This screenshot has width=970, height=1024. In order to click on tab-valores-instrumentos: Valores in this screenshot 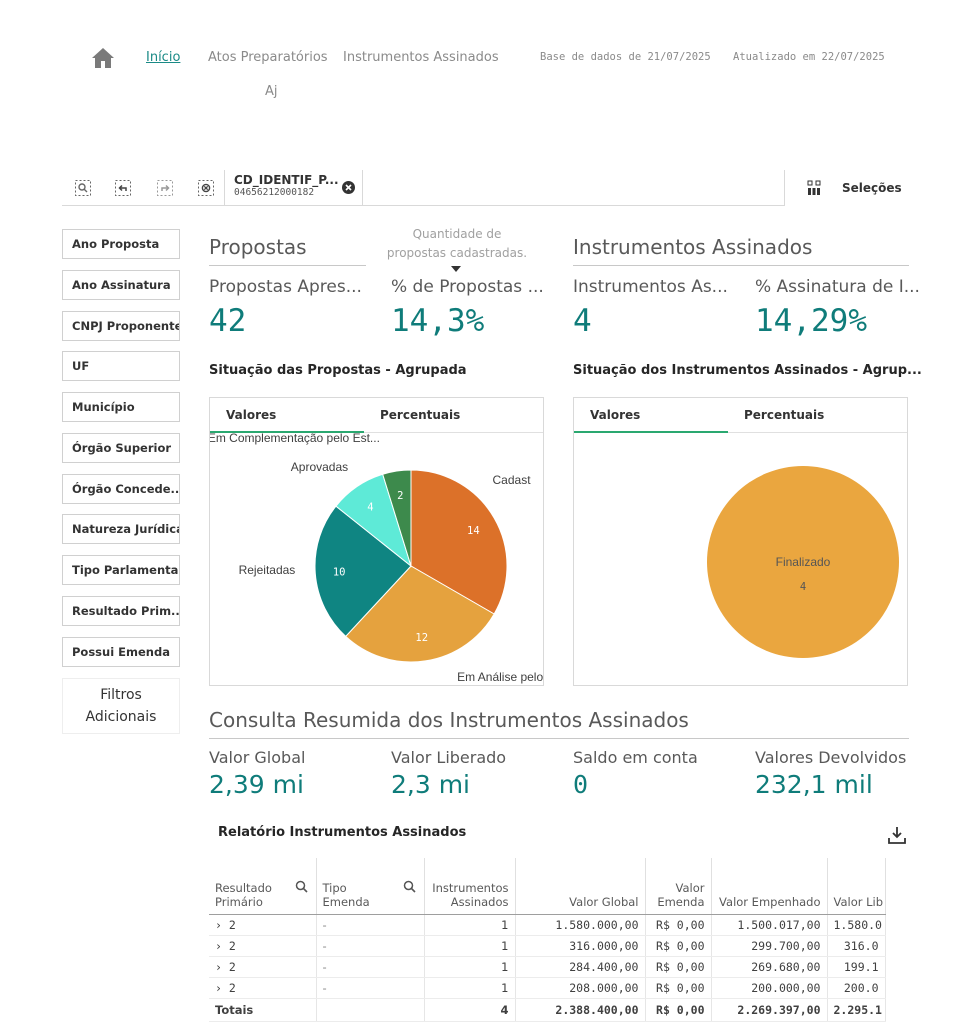, I will do `click(651, 415)`.